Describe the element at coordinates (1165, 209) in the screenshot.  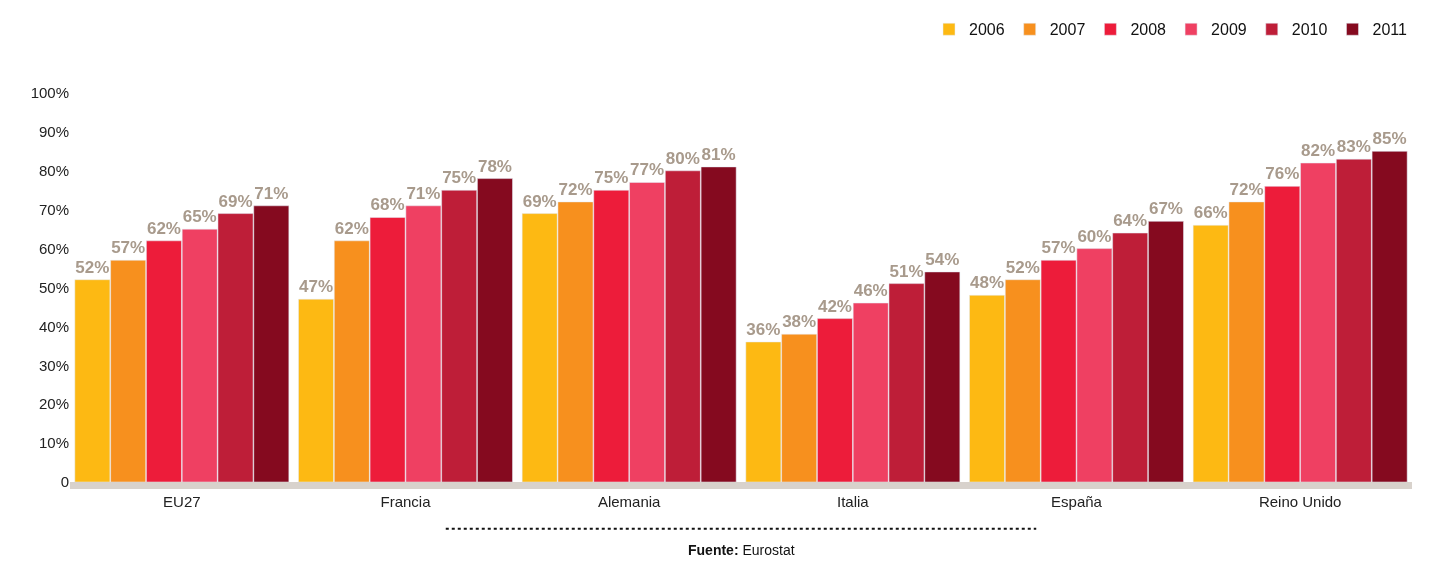
I see `data-label: 67%` at that location.